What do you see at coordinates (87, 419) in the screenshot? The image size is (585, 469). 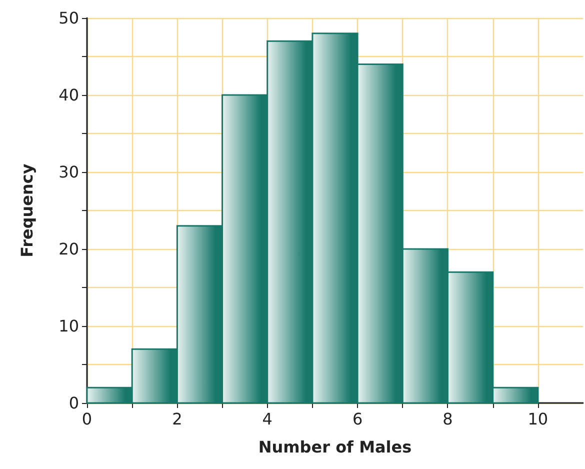 I see `x-tick-label: 0` at bounding box center [87, 419].